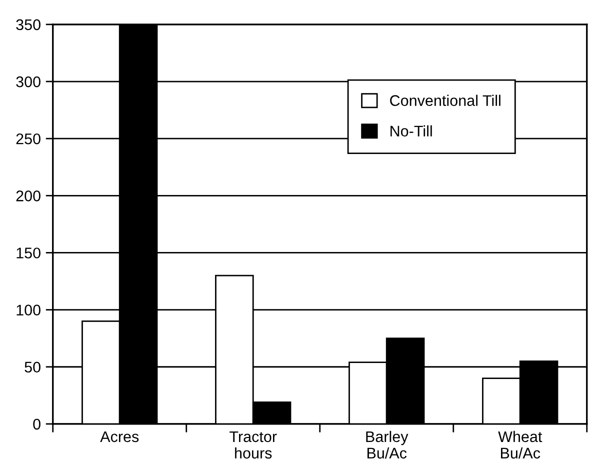 Image resolution: width=594 pixels, height=470 pixels. I want to click on y-tick-label: 150, so click(28, 253).